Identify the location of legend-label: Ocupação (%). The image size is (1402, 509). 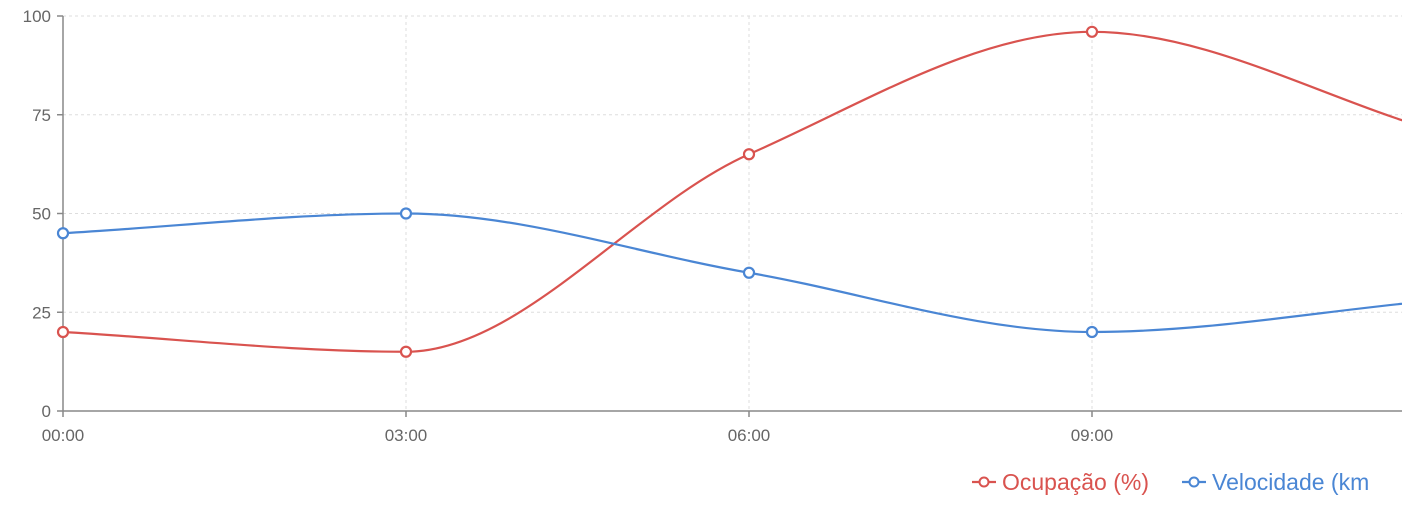
(1075, 482).